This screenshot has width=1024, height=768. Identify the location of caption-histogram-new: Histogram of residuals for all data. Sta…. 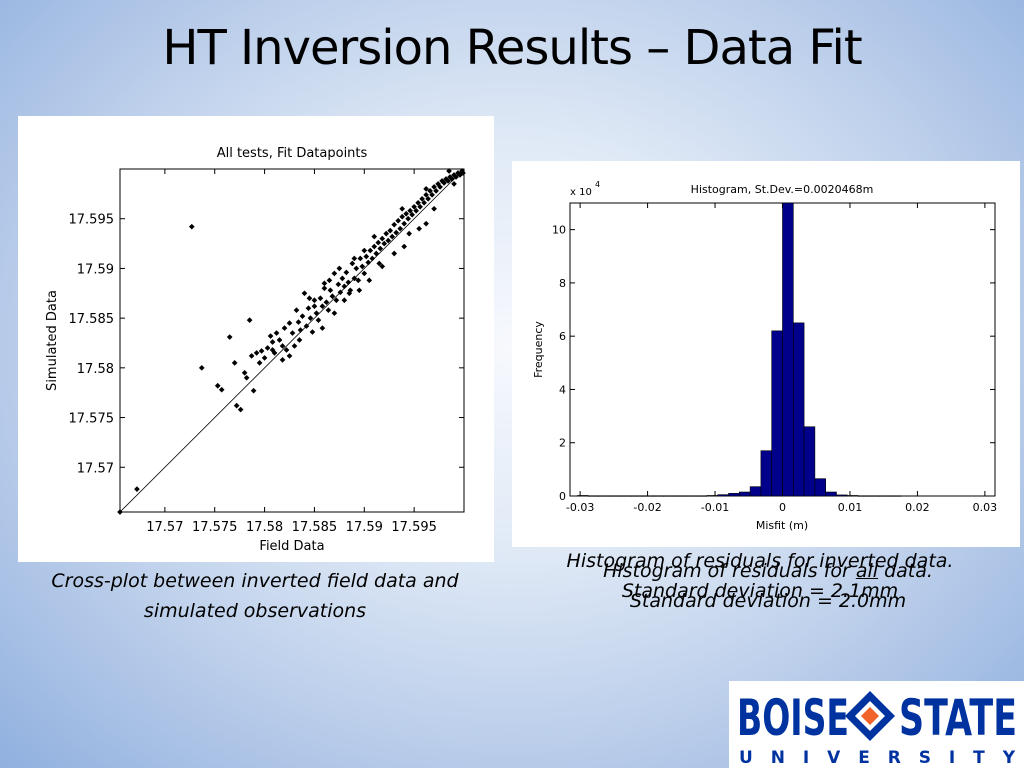
(766, 586).